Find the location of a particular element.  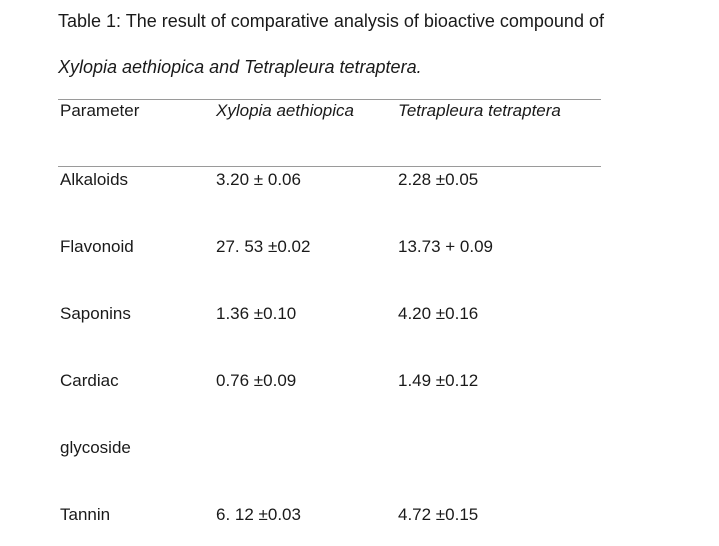

row-alkaloids-parameter: Alkaloids is located at coordinates (94, 179).